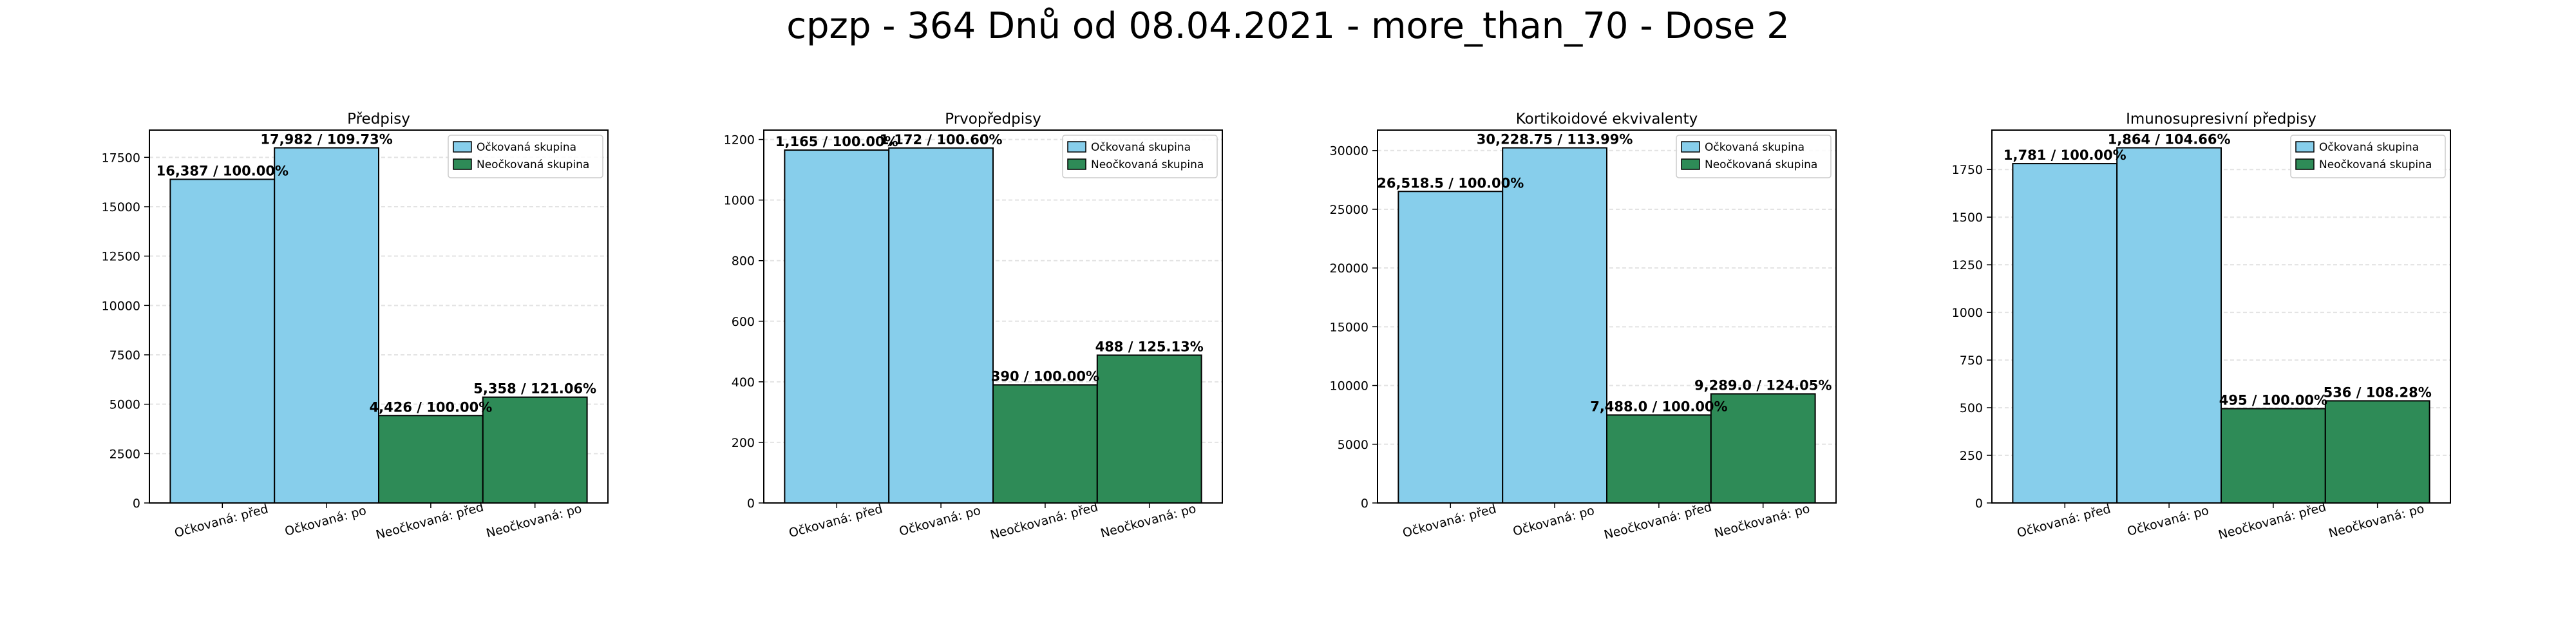  What do you see at coordinates (1967, 218) in the screenshot?
I see `y-tick-label: 1500` at bounding box center [1967, 218].